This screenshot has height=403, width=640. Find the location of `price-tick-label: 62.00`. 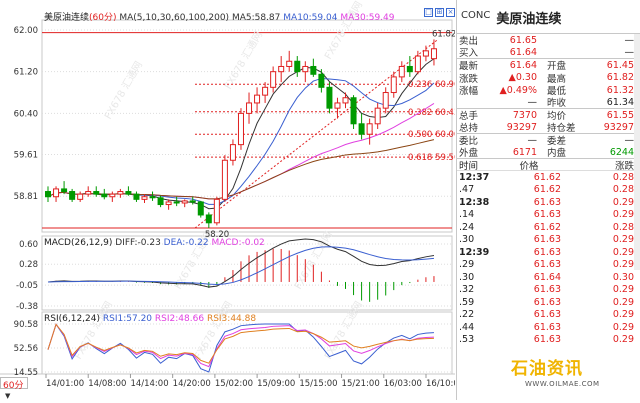

price-tick-label: 62.00 is located at coordinates (26, 31).